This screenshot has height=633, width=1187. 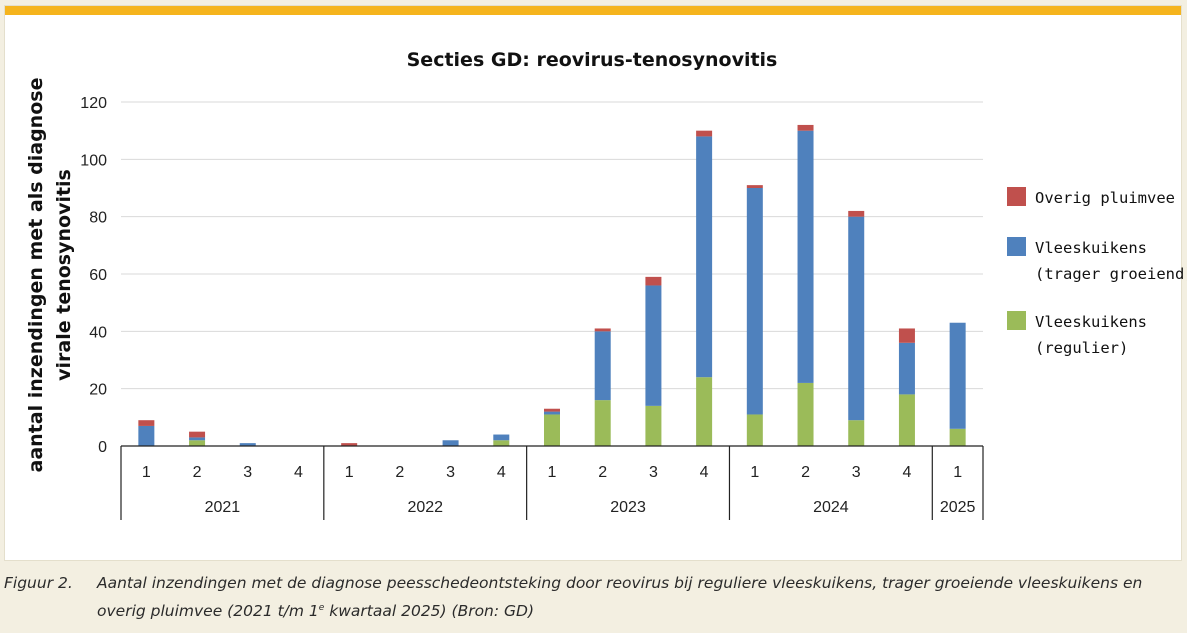 What do you see at coordinates (98, 390) in the screenshot?
I see `y-tick-label: 20` at bounding box center [98, 390].